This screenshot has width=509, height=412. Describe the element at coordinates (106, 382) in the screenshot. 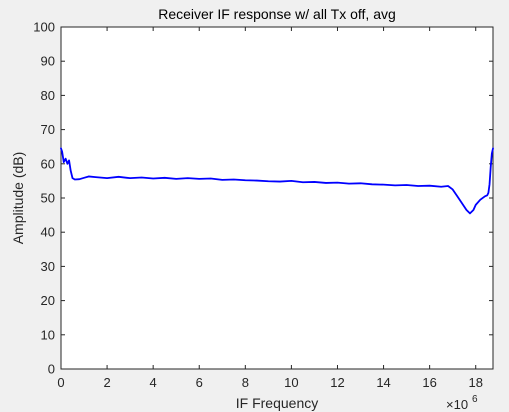

I see `x-tick-label: 2` at that location.